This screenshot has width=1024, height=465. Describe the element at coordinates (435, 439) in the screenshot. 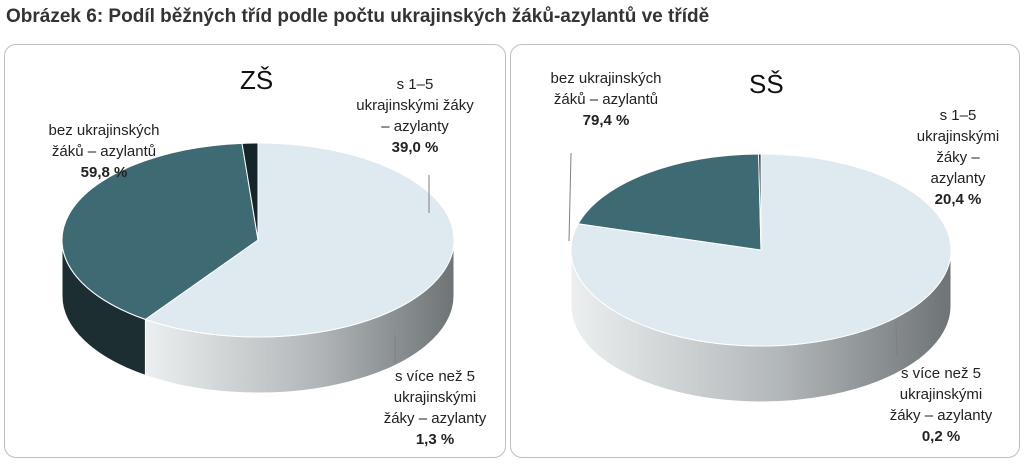

I see `data-label: 1,3 %` at that location.